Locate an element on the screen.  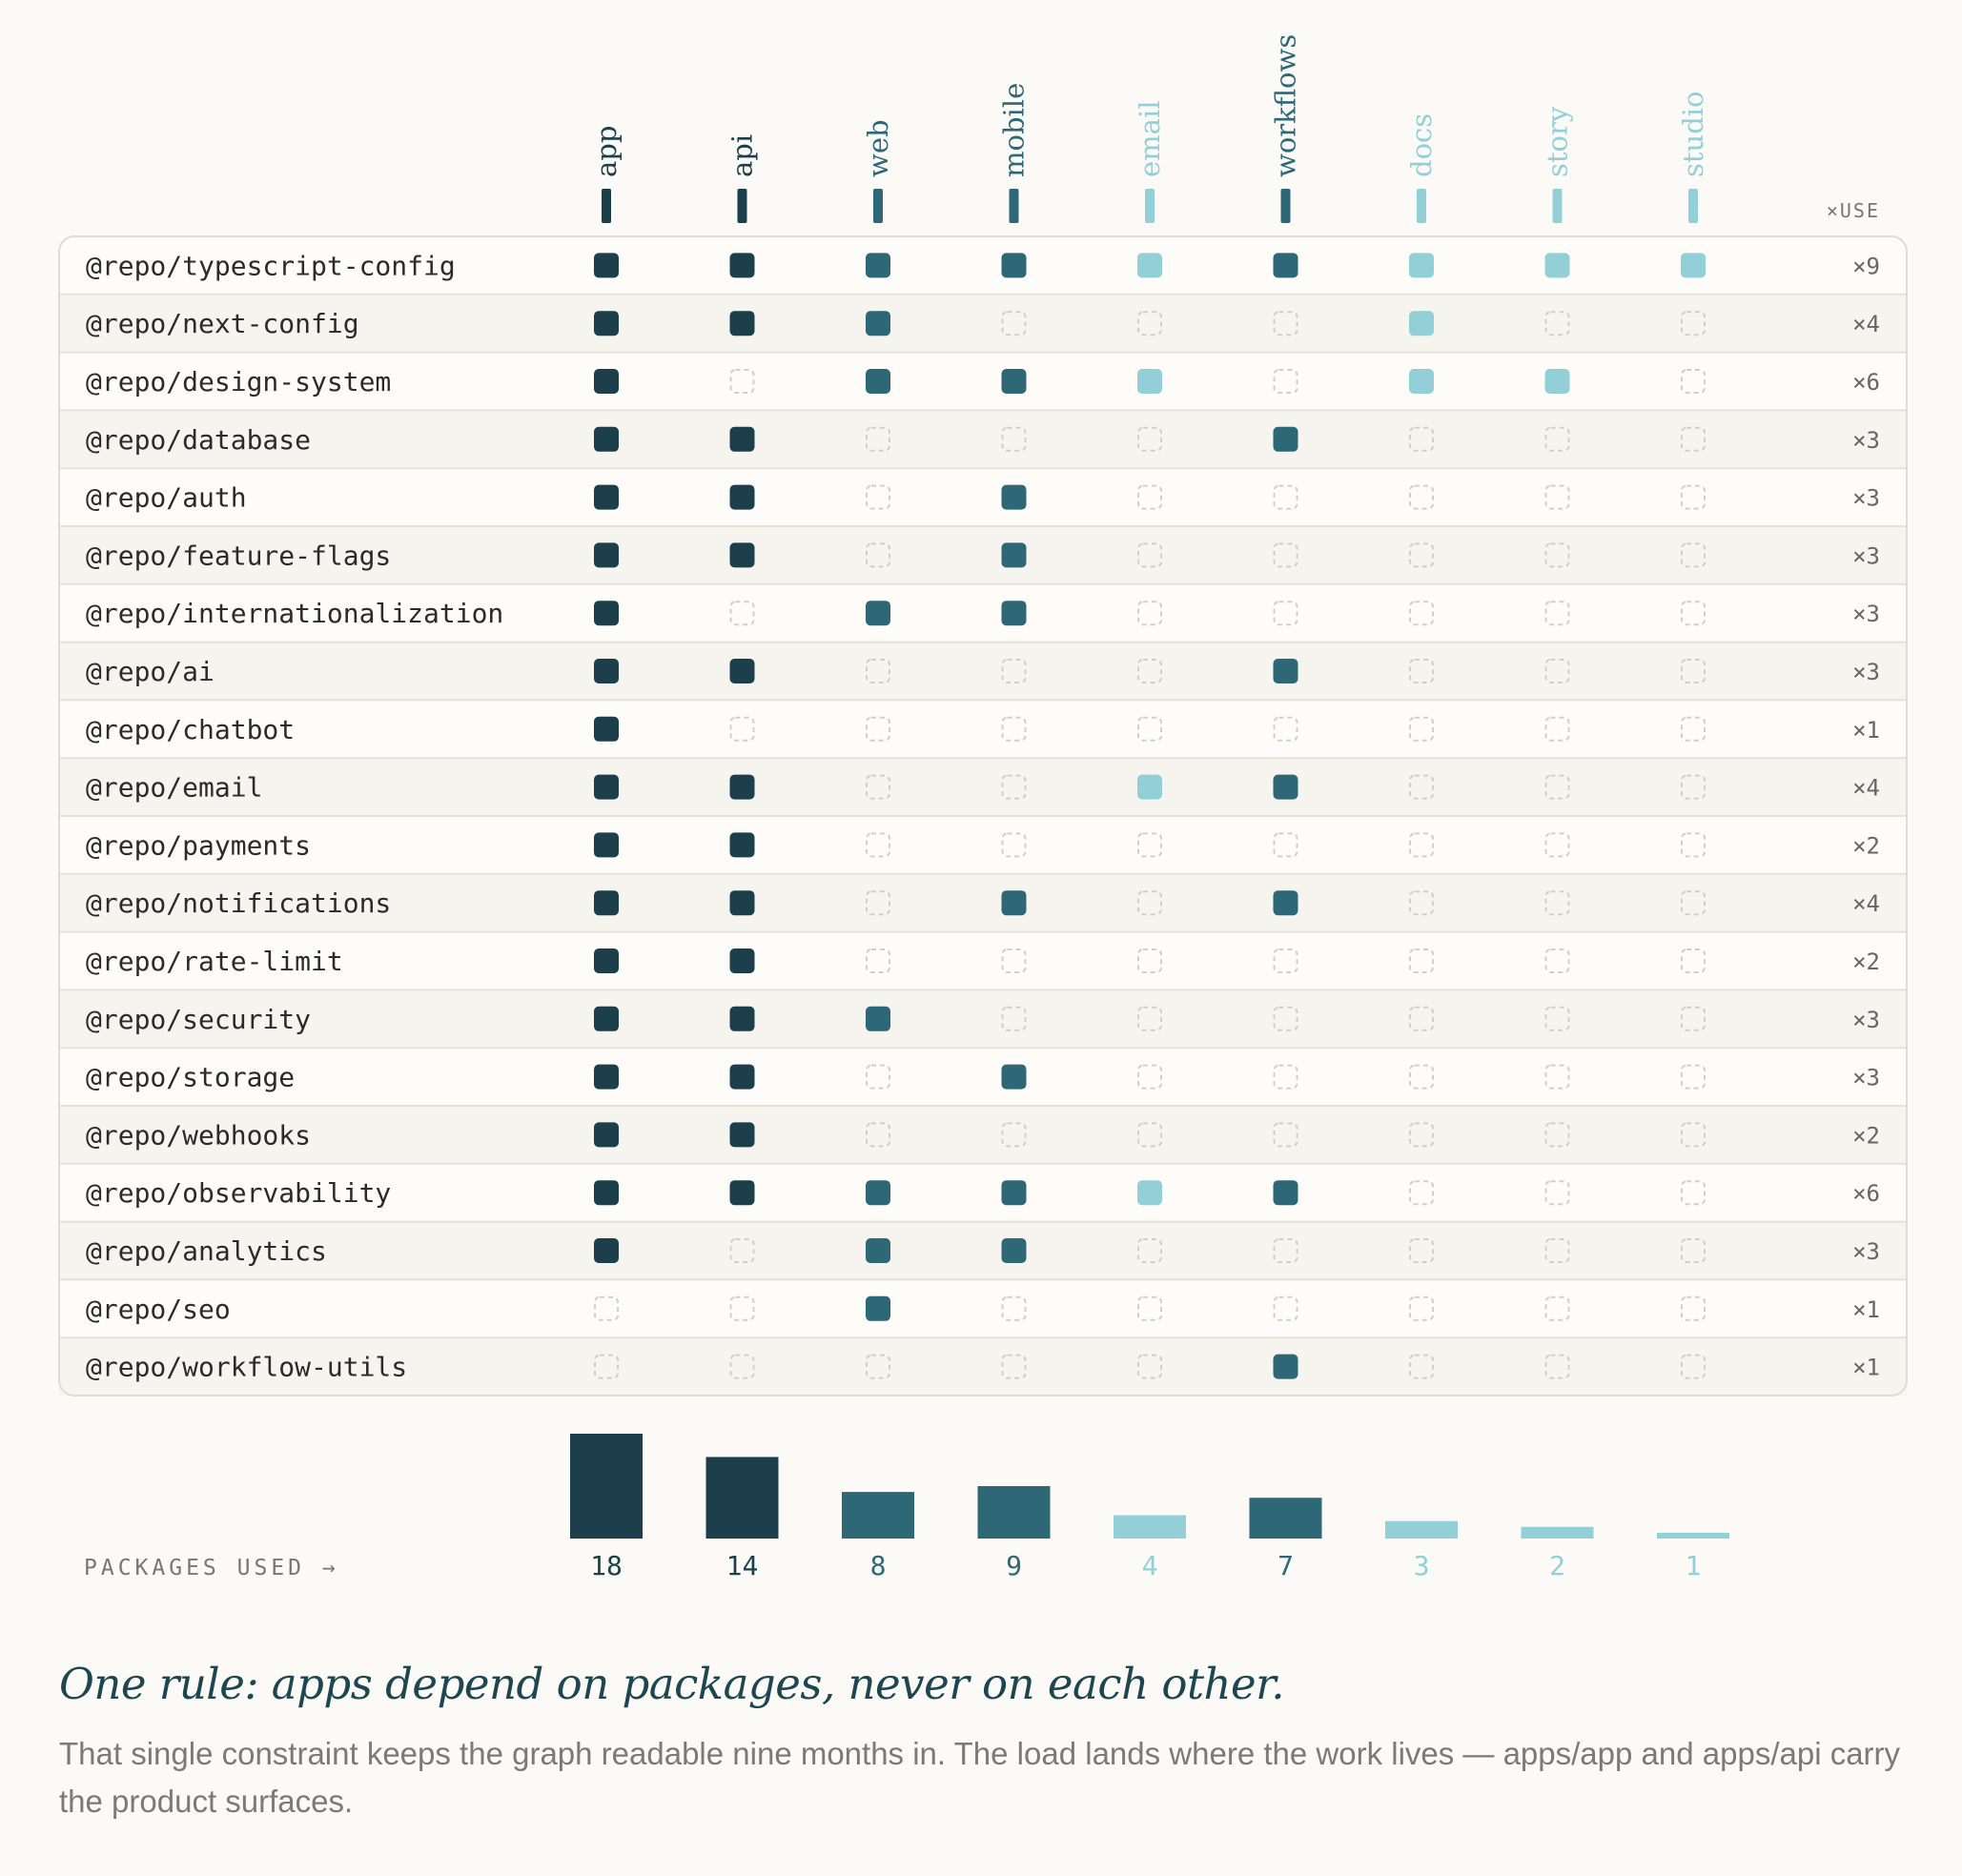
package-name: @repo/internationalization is located at coordinates (294, 613).